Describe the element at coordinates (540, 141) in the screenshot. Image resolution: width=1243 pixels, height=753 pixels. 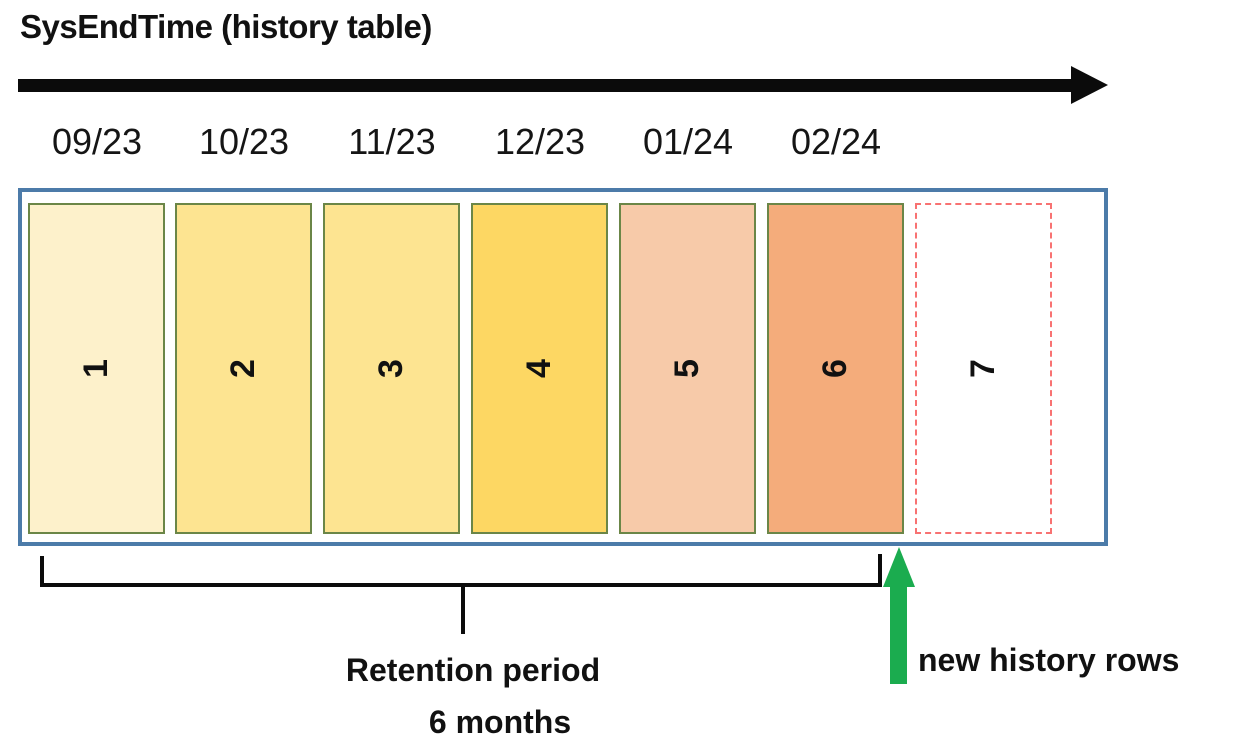
I see `month-label-12-23: 12/23` at that location.